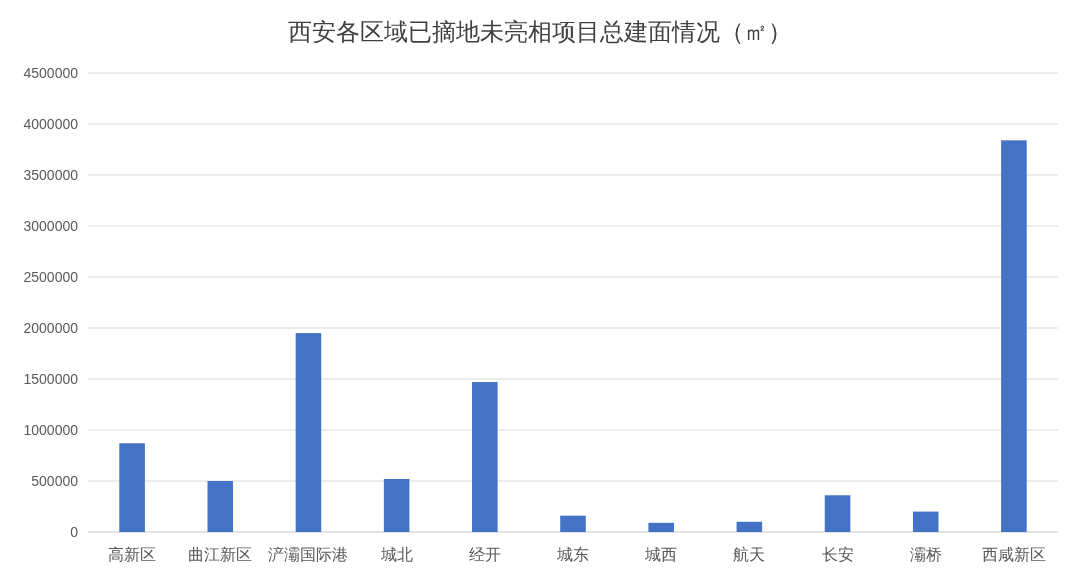  I want to click on x-tick-label: 城北, so click(396, 554).